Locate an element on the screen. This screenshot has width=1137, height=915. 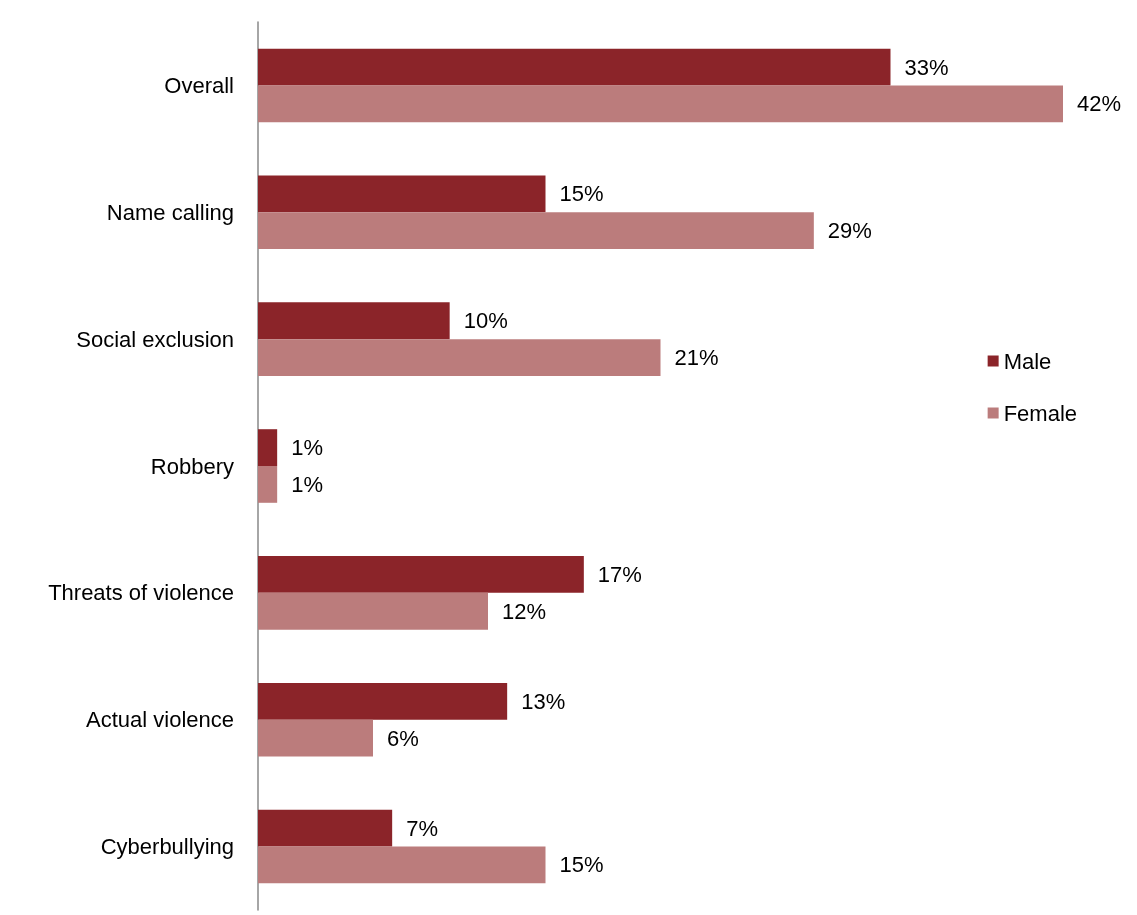
data-label: 33% is located at coordinates (926, 67).